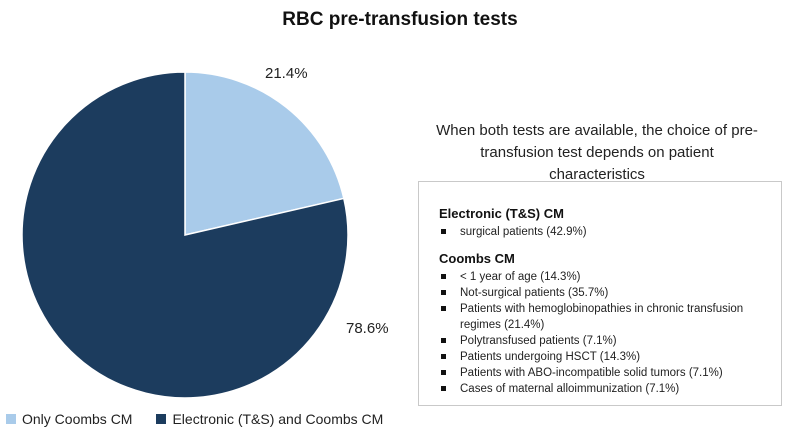  I want to click on electronic-list: surgical patients (42.9%), so click(605, 232).